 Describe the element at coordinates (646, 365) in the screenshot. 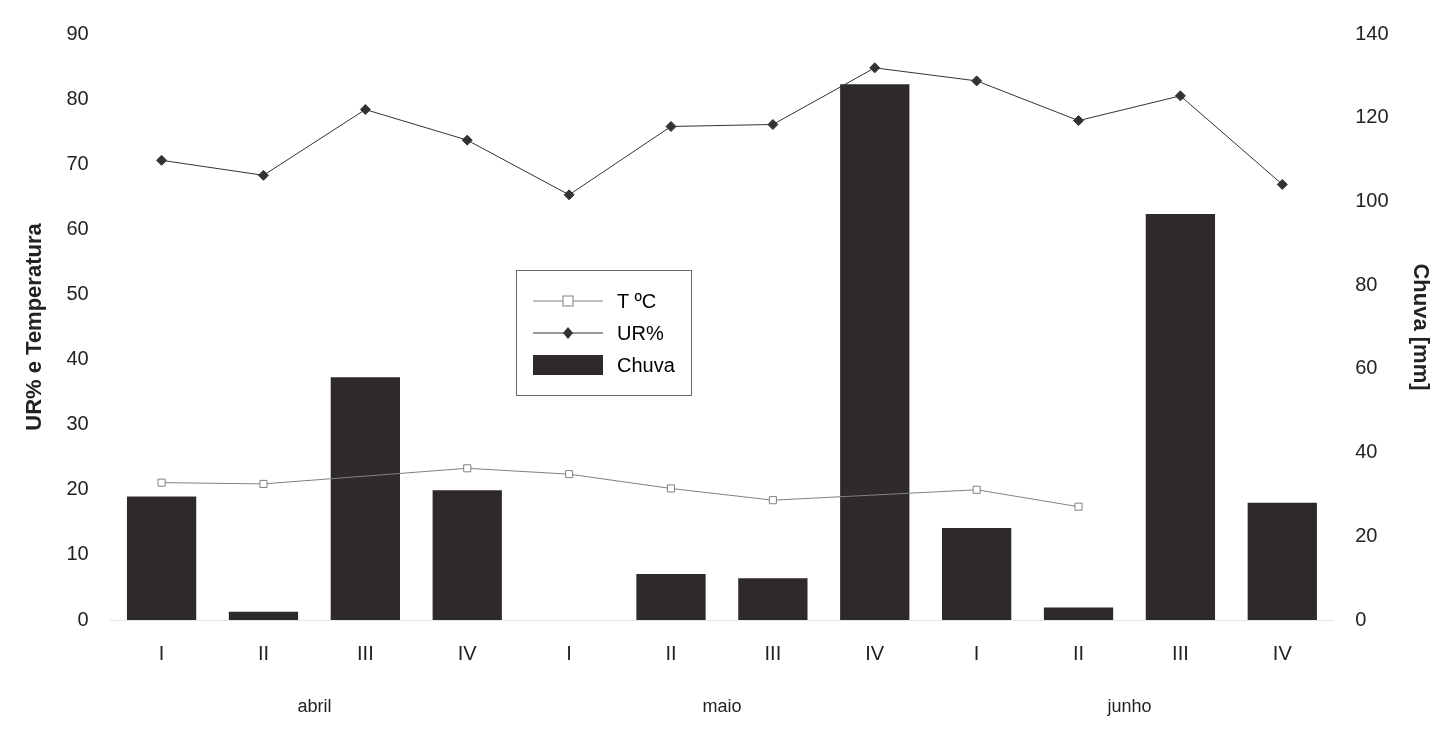

I see `legend-label: Chuva` at that location.